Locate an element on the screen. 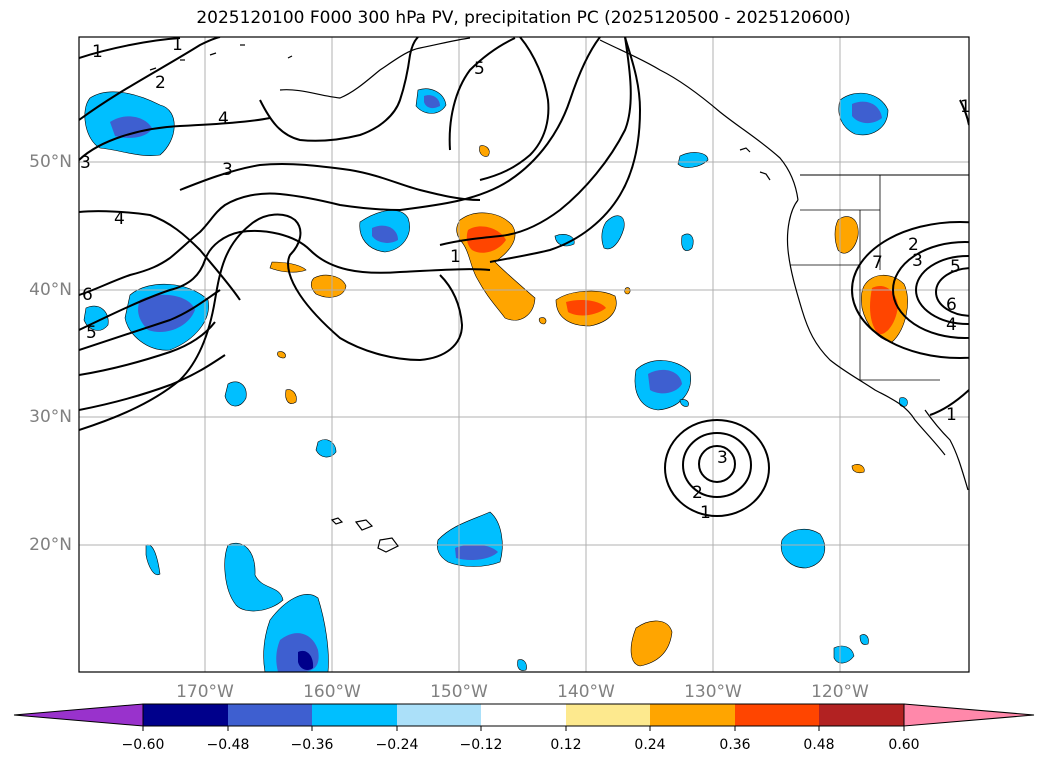 The width and height of the screenshot is (1047, 765). negative-anomaly-max is located at coordinates (306, 660).